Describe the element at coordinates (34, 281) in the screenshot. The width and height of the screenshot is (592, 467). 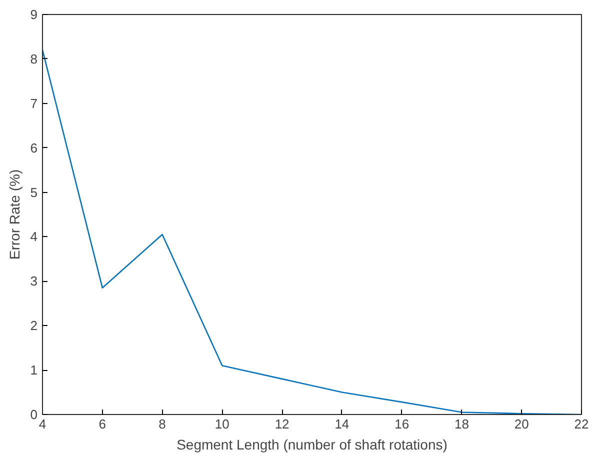
I see `y-tick-label: 3` at that location.